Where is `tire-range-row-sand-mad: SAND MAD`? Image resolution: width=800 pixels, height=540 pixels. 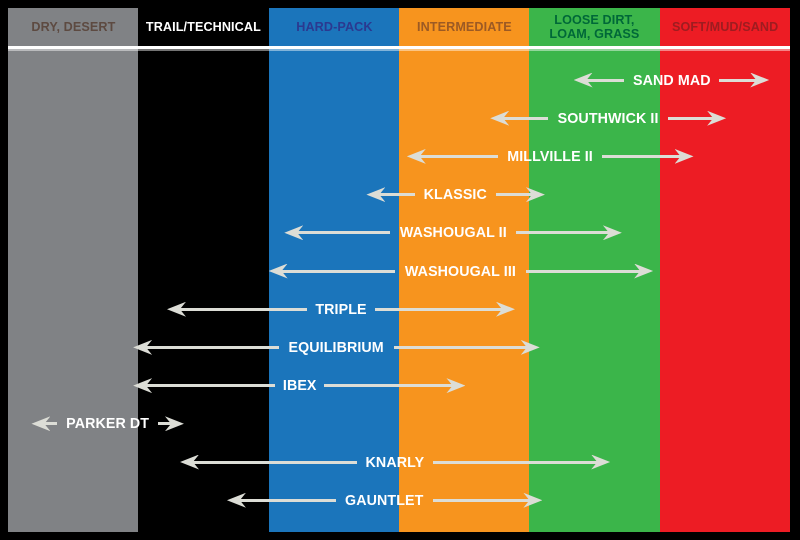
tire-range-row-sand-mad: SAND MAD is located at coordinates (671, 80).